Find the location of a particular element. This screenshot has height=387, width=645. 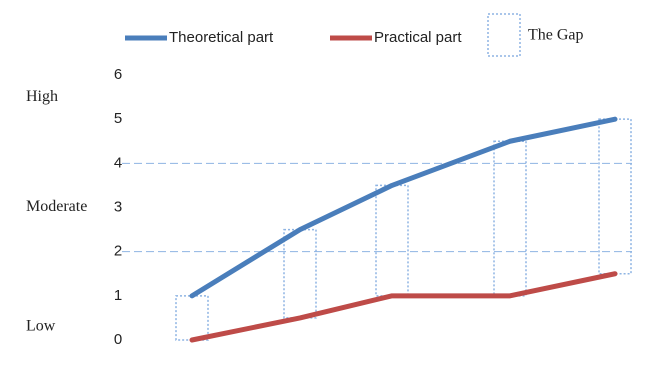

y-tick-label: 5 is located at coordinates (118, 118).